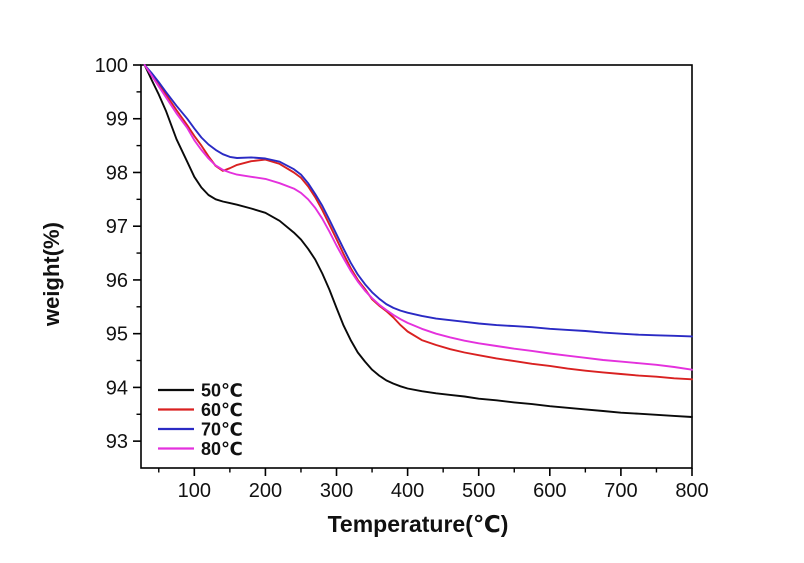 The height and width of the screenshot is (563, 804). Describe the element at coordinates (222, 449) in the screenshot. I see `legend-label-80℃: 80℃` at that location.